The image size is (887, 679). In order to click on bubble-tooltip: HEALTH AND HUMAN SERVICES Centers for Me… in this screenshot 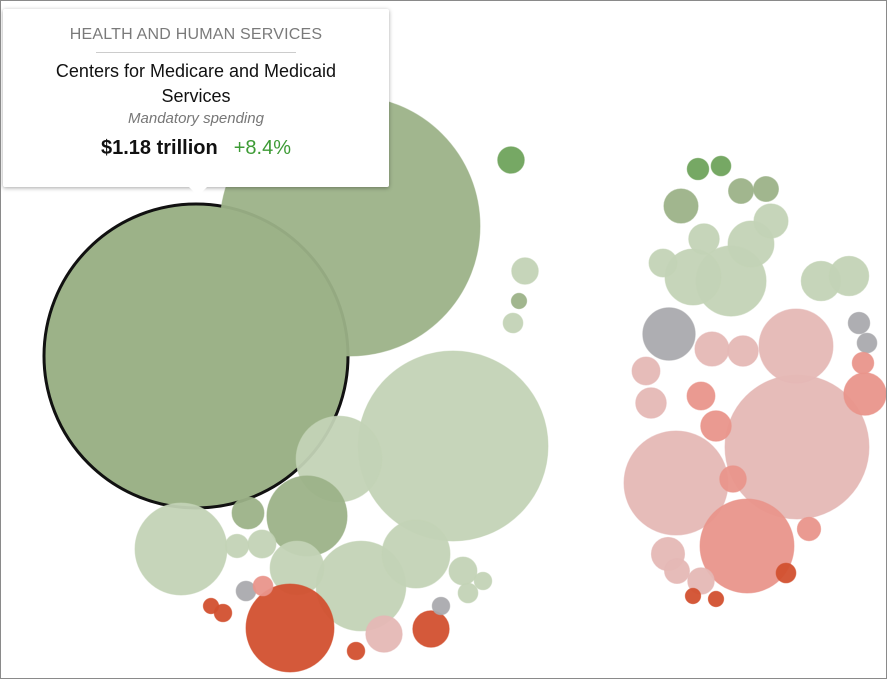, I will do `click(196, 102)`.